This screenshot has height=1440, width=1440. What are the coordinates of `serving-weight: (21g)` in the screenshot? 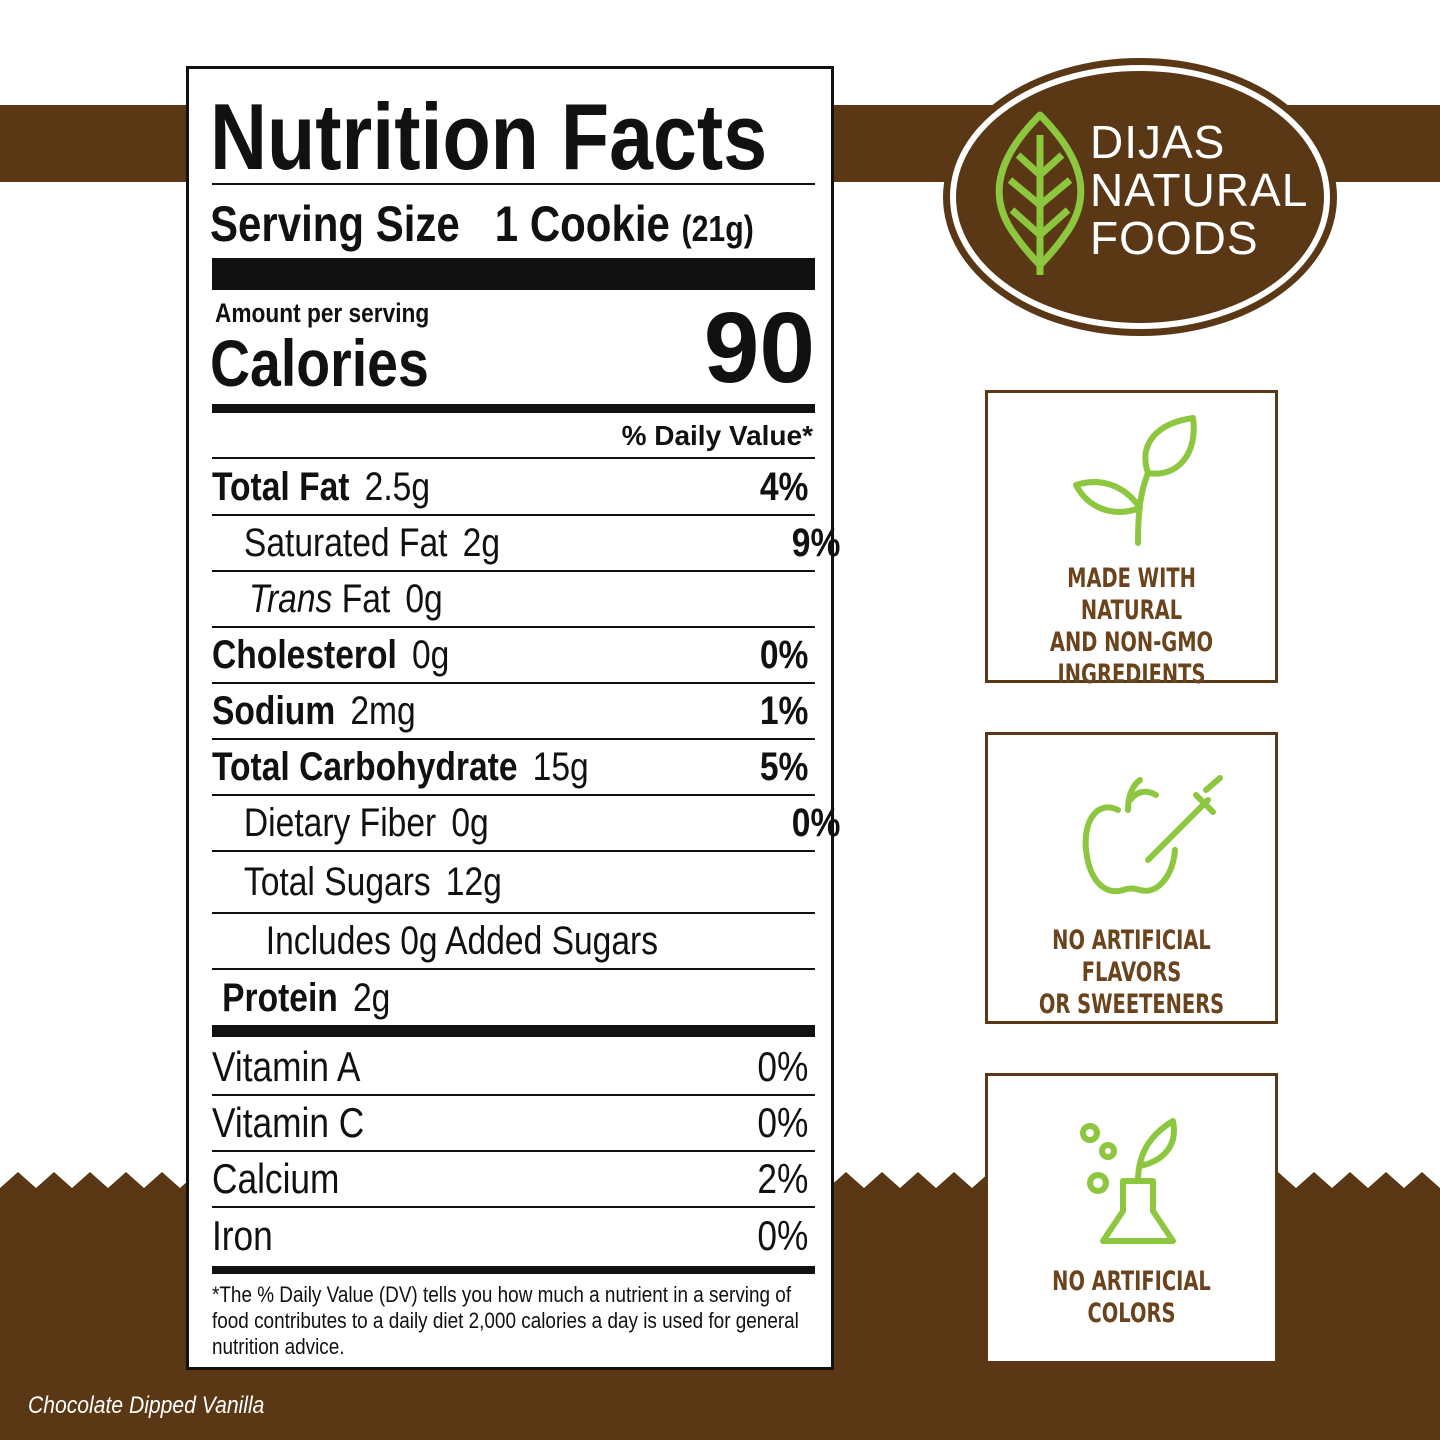 It's located at (717, 228).